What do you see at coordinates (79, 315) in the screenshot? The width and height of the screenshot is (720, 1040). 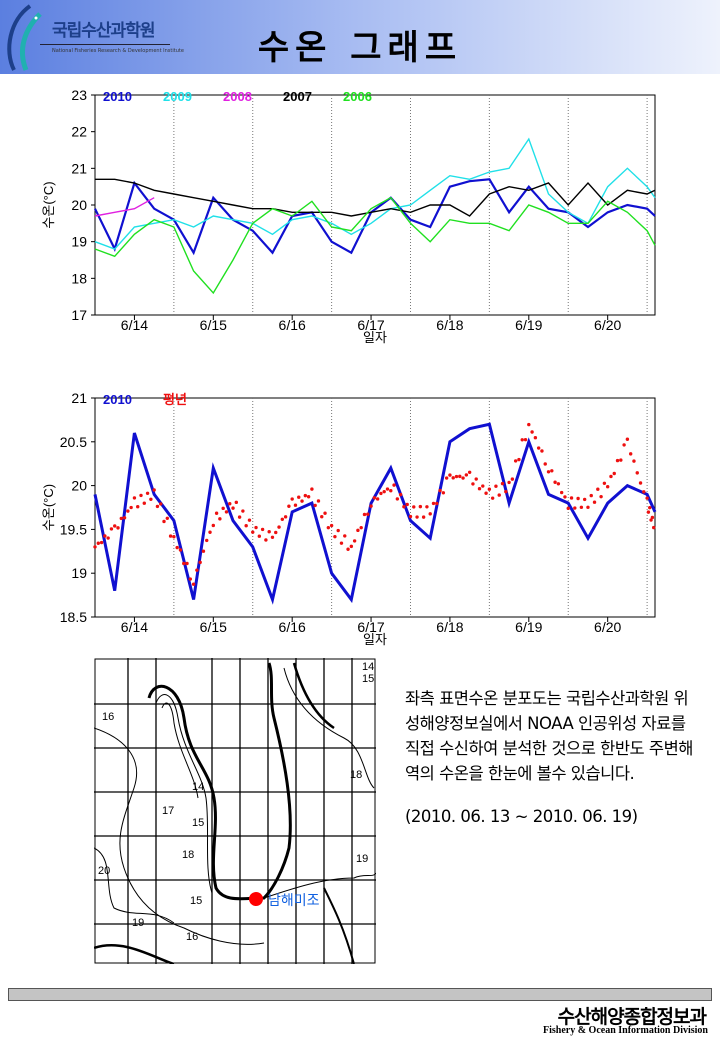 I see `y-tick-label: 17` at bounding box center [79, 315].